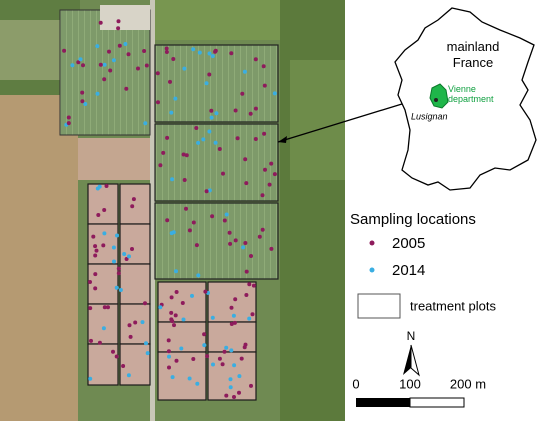 The width and height of the screenshot is (550, 421). Describe the element at coordinates (473, 54) in the screenshot. I see `france-label-1: mainland France` at that location.